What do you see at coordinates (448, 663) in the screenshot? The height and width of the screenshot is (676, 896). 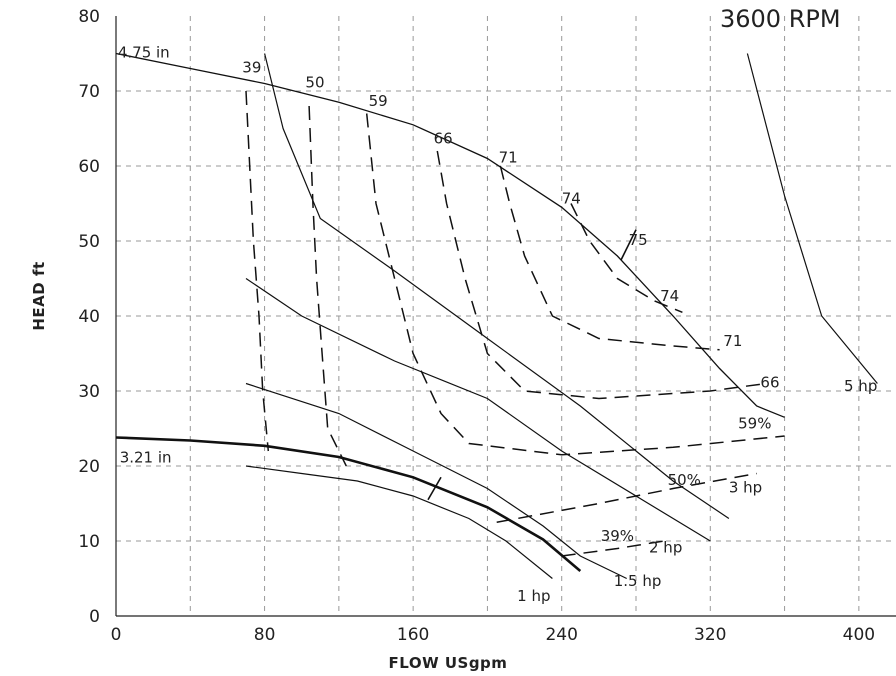 I see `x-axis-label: FLOW USgpm` at bounding box center [448, 663].